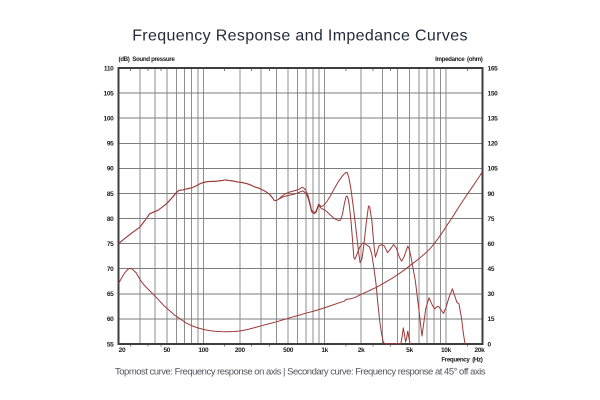  I want to click on svg-text: 20, so click(122, 350).